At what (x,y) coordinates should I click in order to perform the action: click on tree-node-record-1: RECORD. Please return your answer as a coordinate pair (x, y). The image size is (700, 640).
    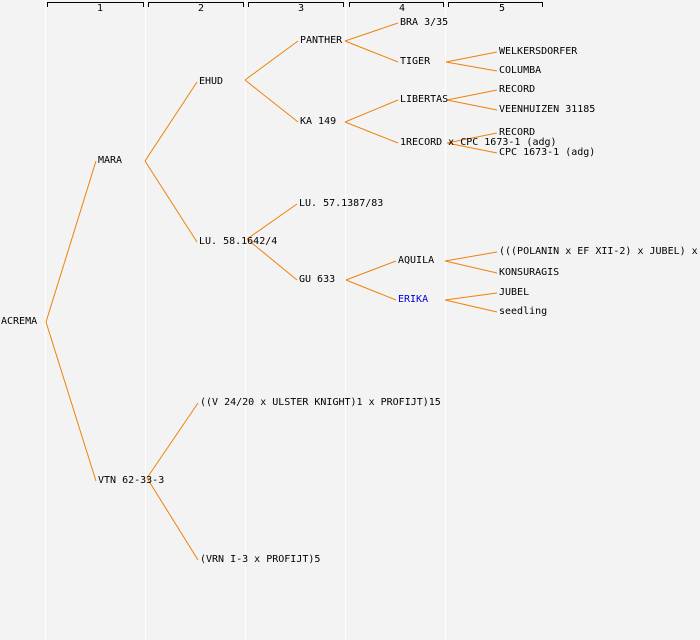
    Looking at the image, I should click on (517, 89).